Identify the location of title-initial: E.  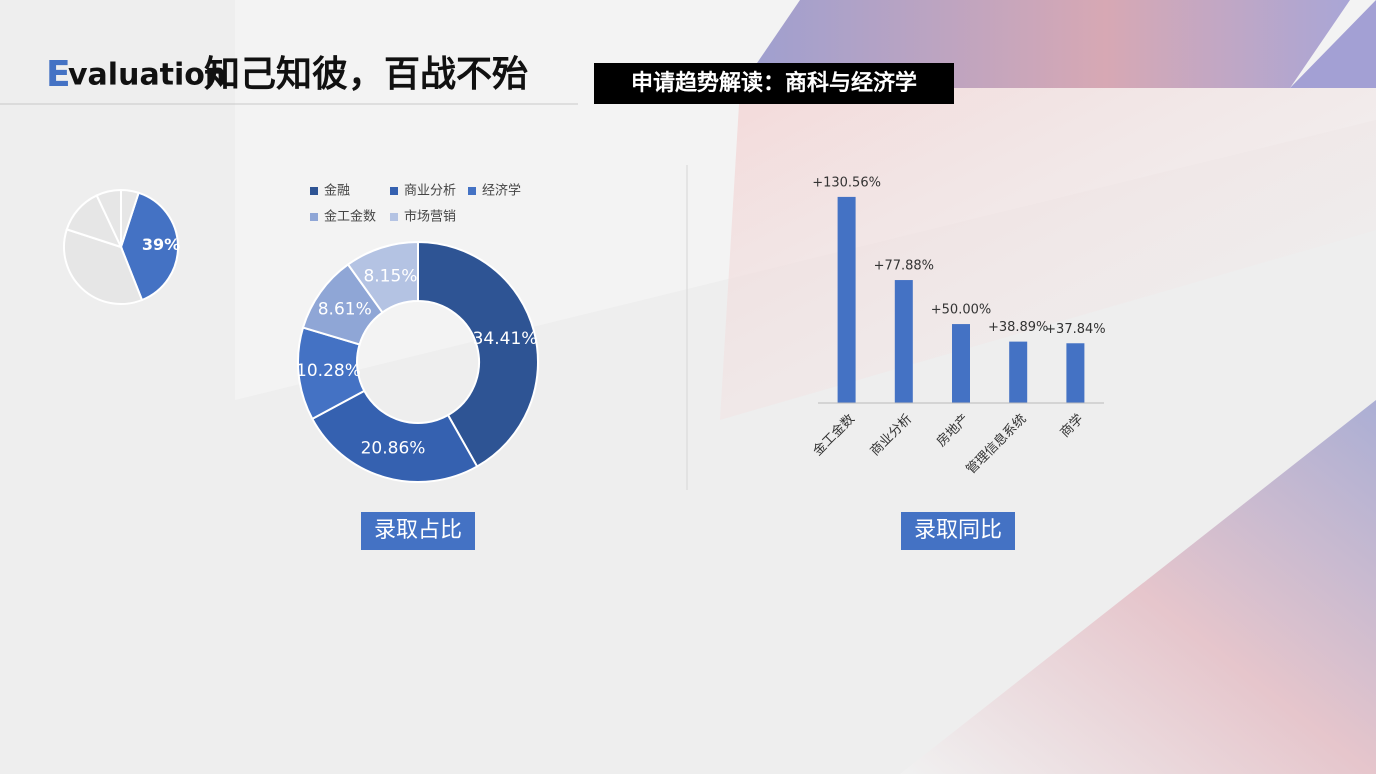
(58, 74).